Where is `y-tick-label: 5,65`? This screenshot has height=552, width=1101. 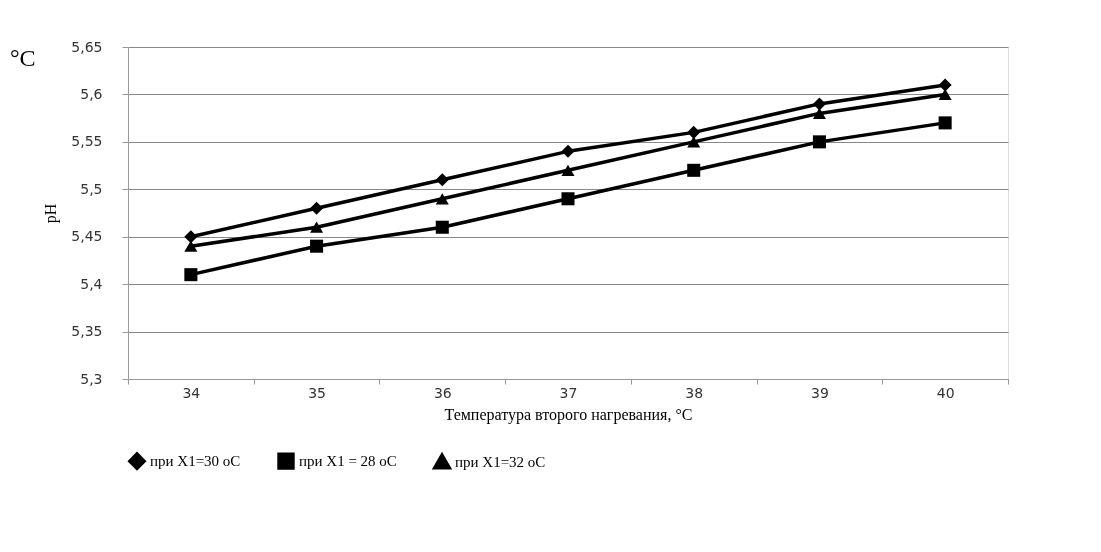 y-tick-label: 5,65 is located at coordinates (87, 46).